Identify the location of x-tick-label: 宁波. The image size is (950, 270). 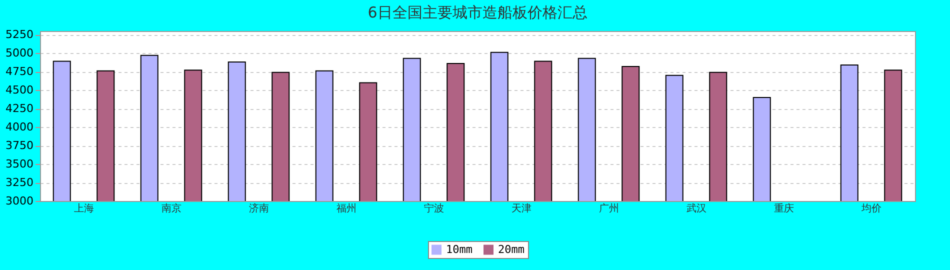
(434, 208).